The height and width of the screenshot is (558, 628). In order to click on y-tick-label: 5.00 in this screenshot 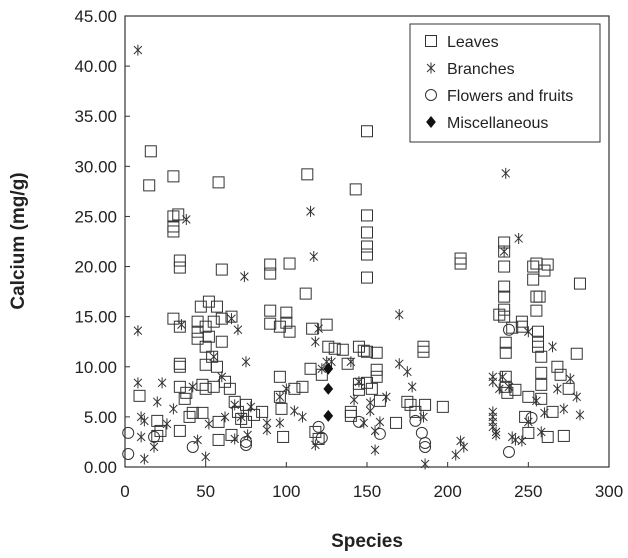, I will do `click(100, 417)`.